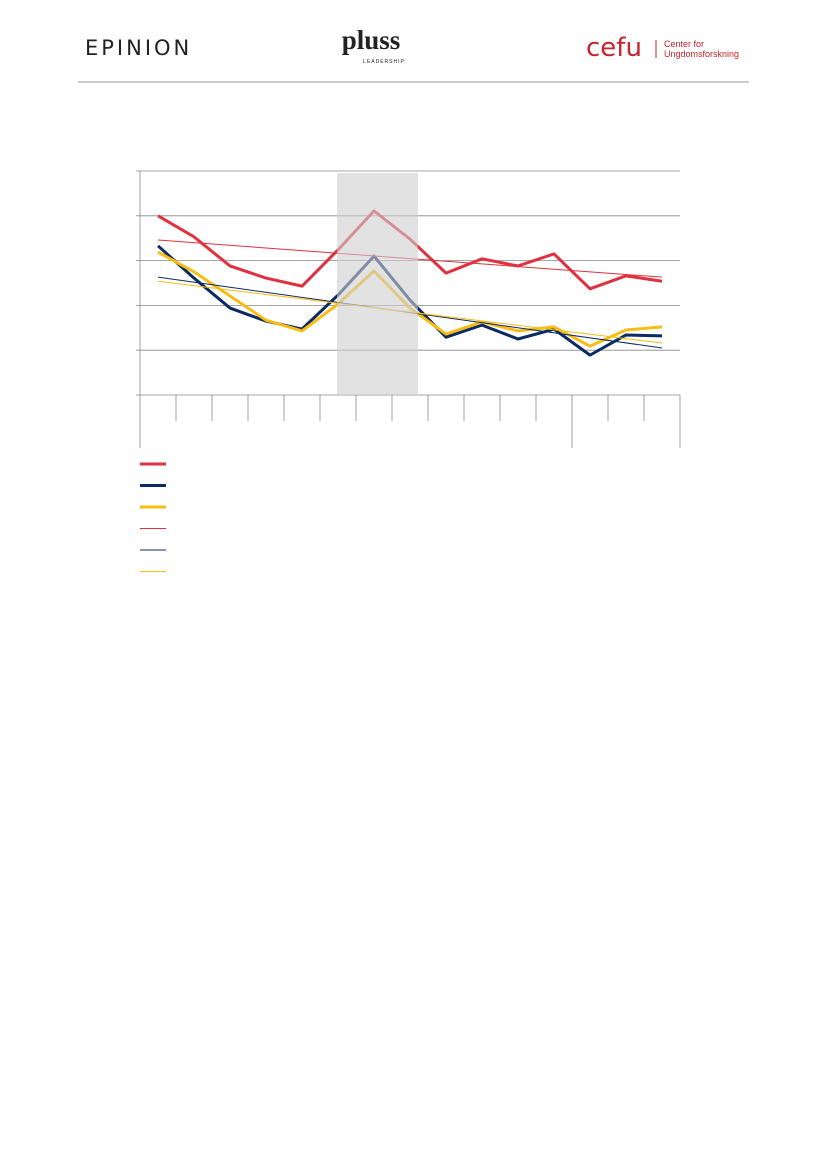 This screenshot has height=1169, width=827. I want to click on cefu-logo: cefu, so click(614, 48).